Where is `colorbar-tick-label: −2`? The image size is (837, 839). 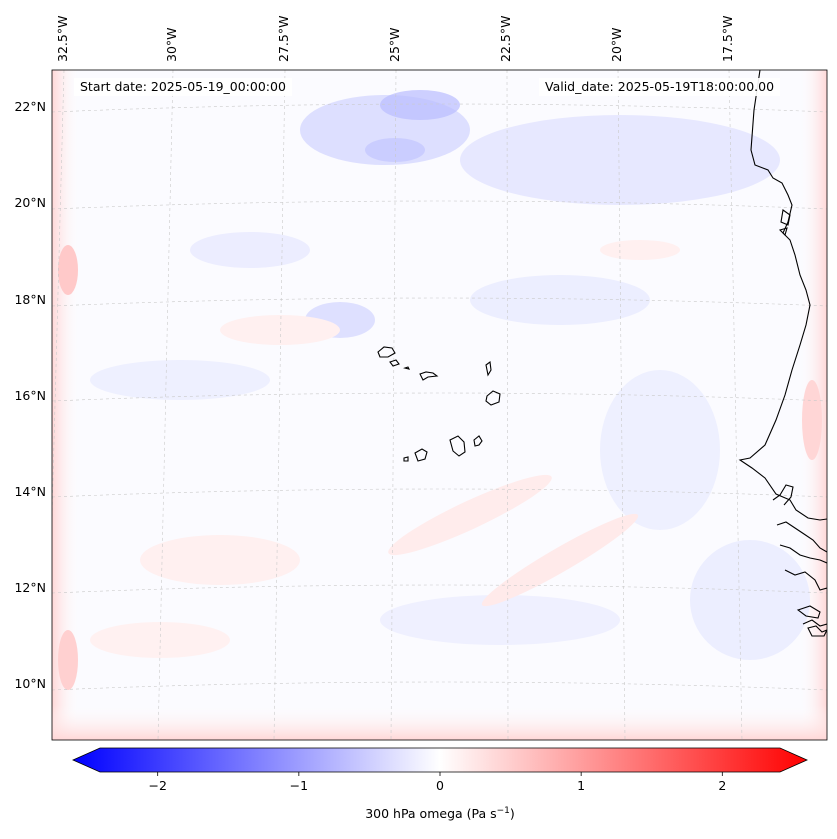 colorbar-tick-label: −2 is located at coordinates (157, 785).